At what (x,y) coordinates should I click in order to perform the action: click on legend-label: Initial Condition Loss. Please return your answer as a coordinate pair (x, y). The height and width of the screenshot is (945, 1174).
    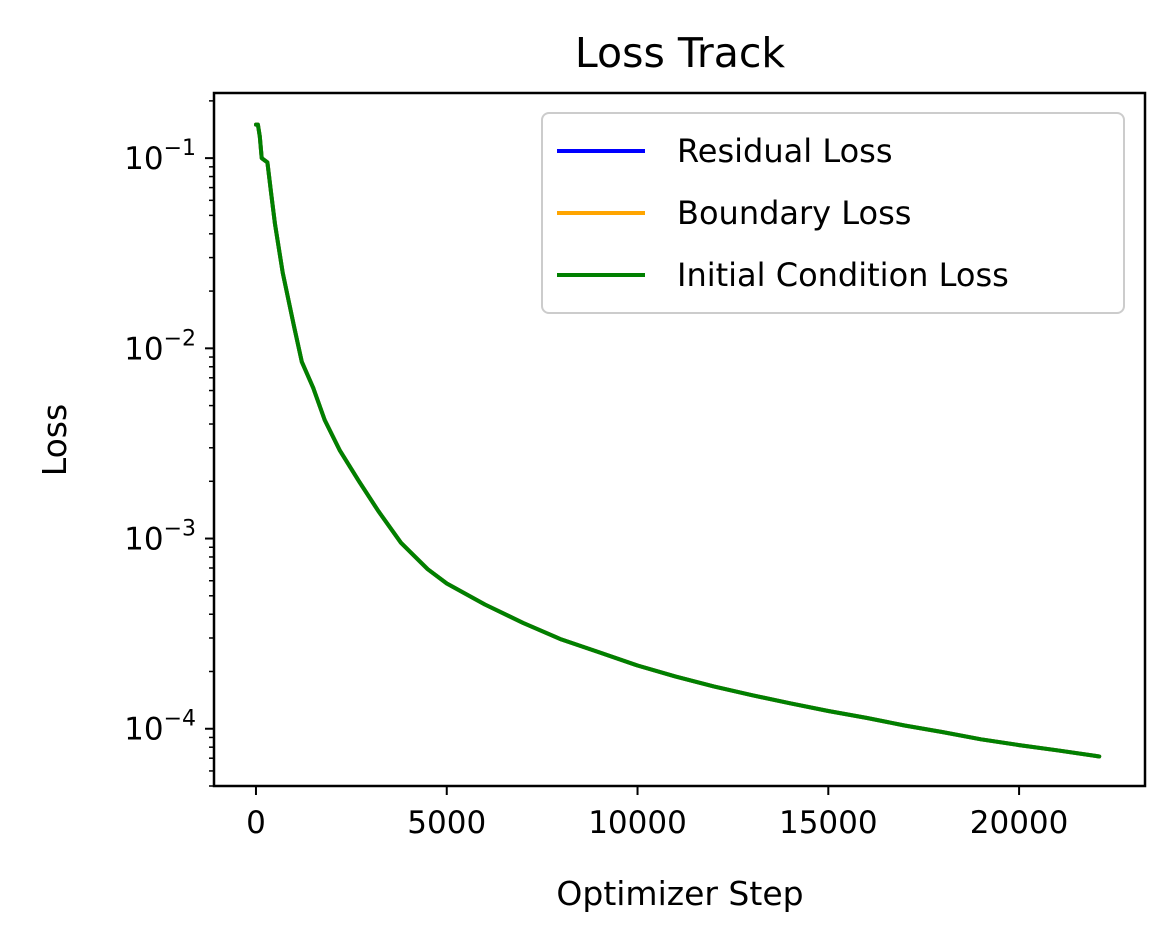
    Looking at the image, I should click on (843, 275).